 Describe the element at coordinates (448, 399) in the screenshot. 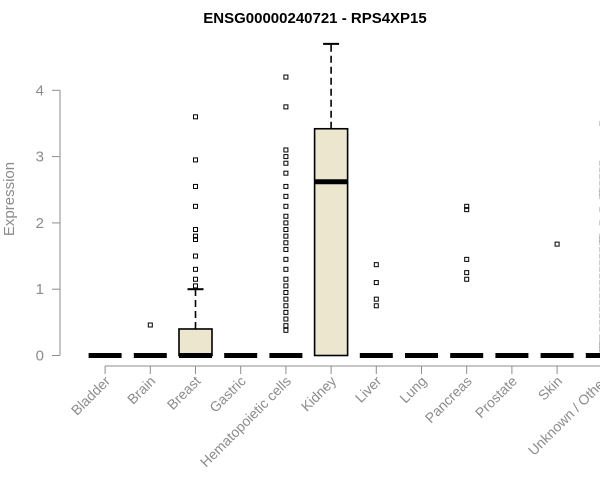

I see `x-tick-label: Pancreas` at that location.